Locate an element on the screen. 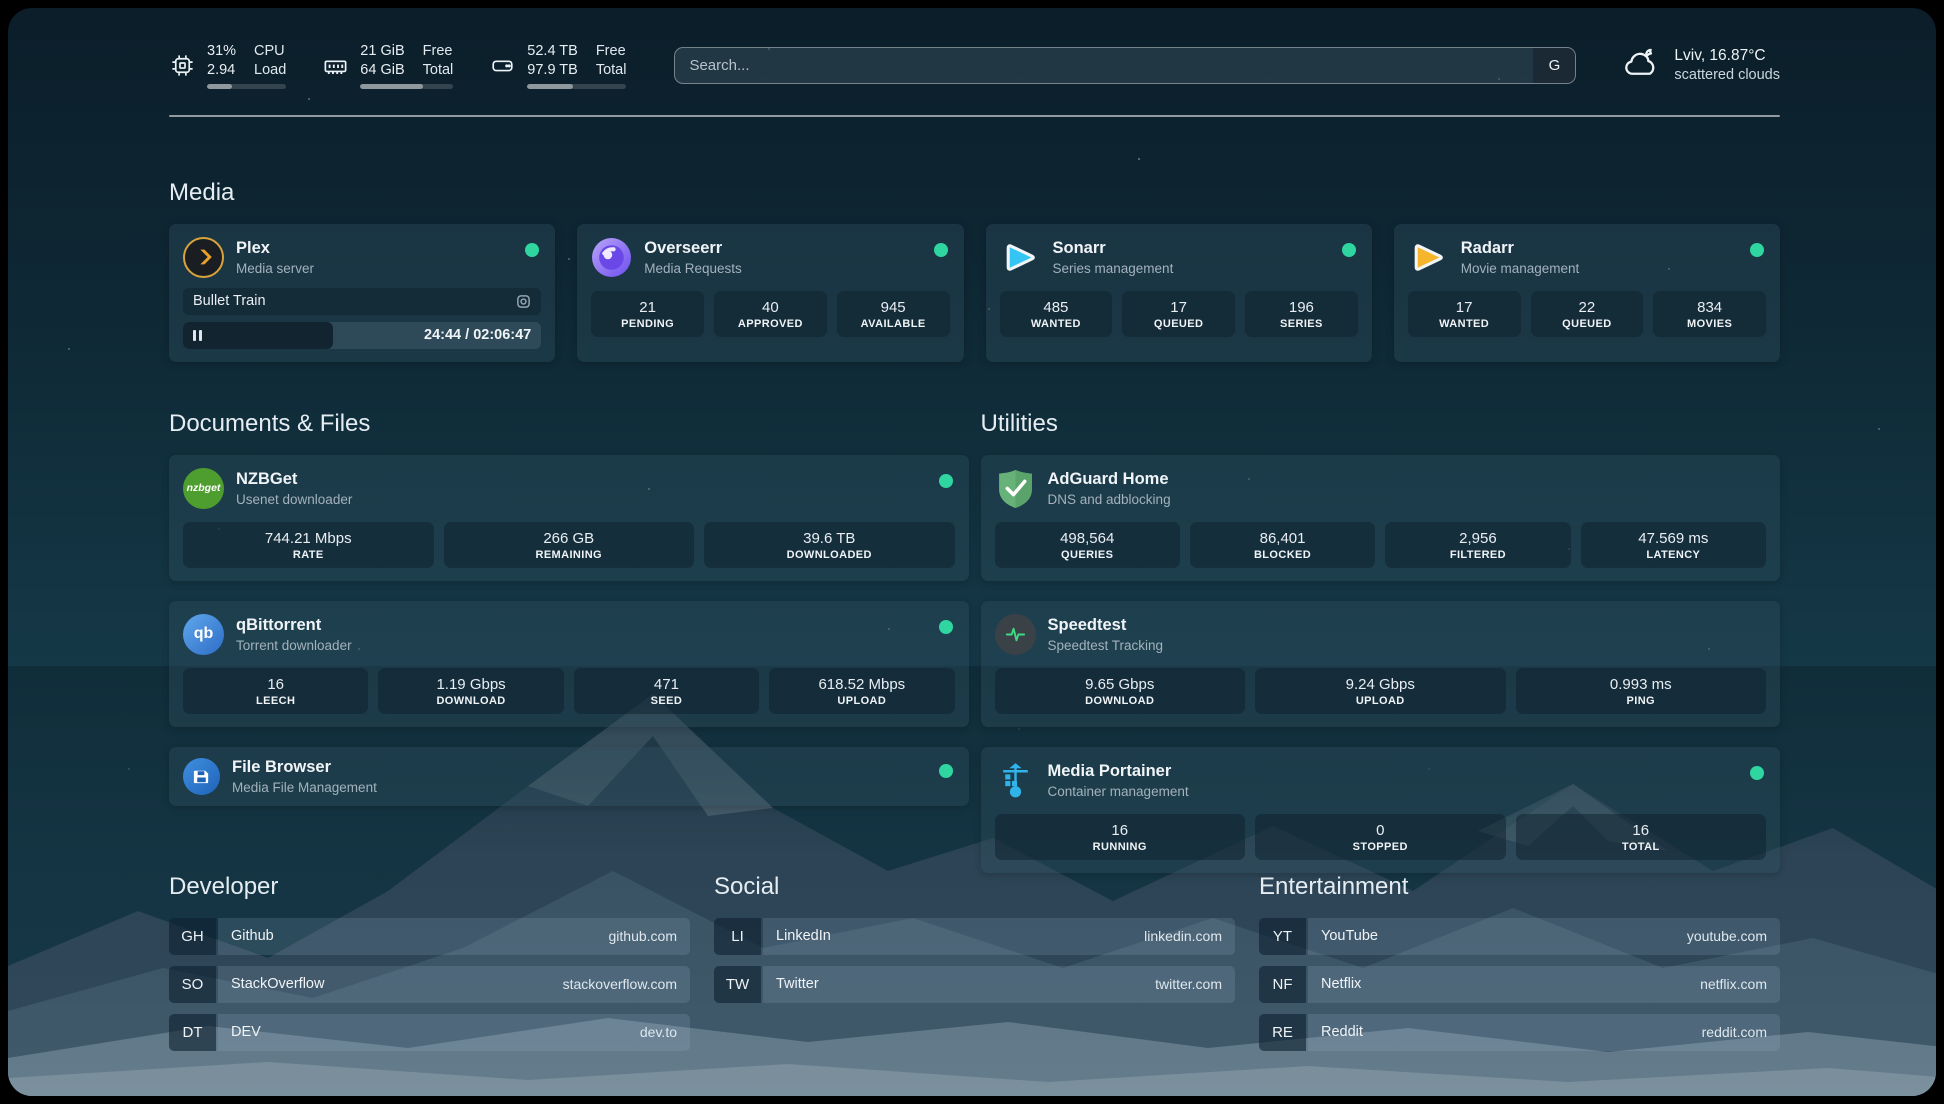 The image size is (1944, 1104). bookmark-abbr: TW is located at coordinates (737, 984).